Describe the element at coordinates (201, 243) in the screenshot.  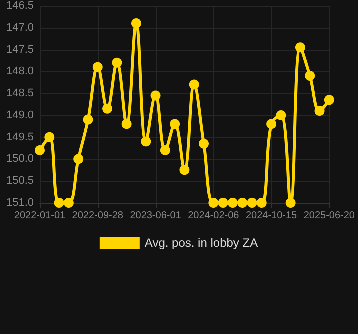
I see `legend-label: Avg. pos. in lobby ZA` at that location.